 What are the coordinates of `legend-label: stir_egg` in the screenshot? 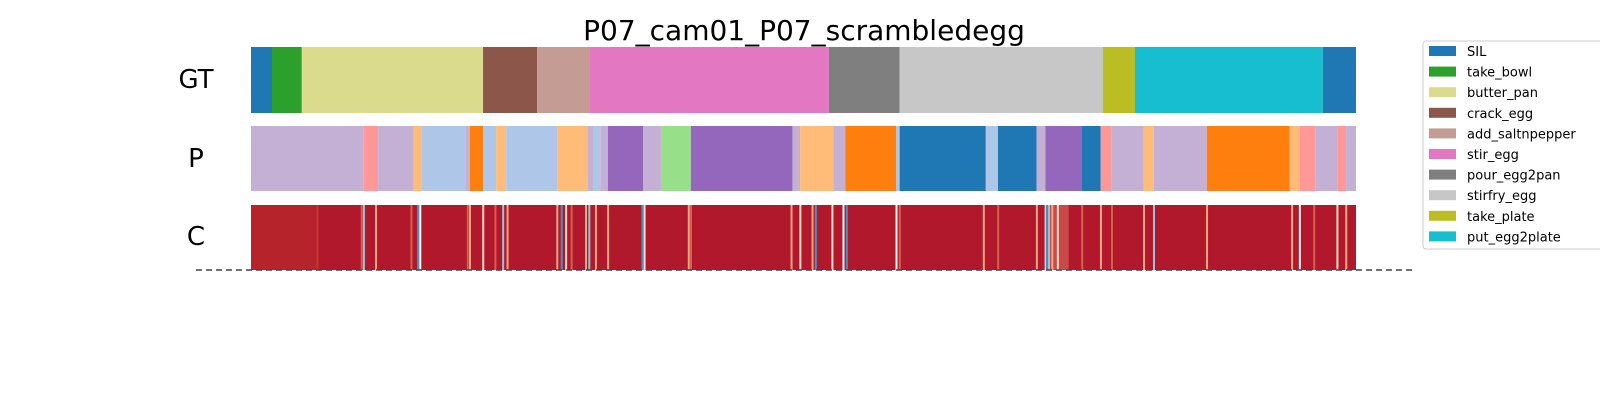 It's located at (1493, 155).